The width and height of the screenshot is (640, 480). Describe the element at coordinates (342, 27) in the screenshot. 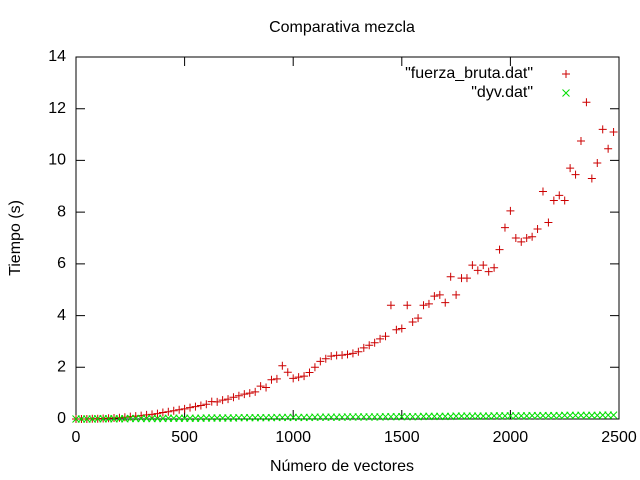

I see `chart-title: Comparativa mezcla` at that location.